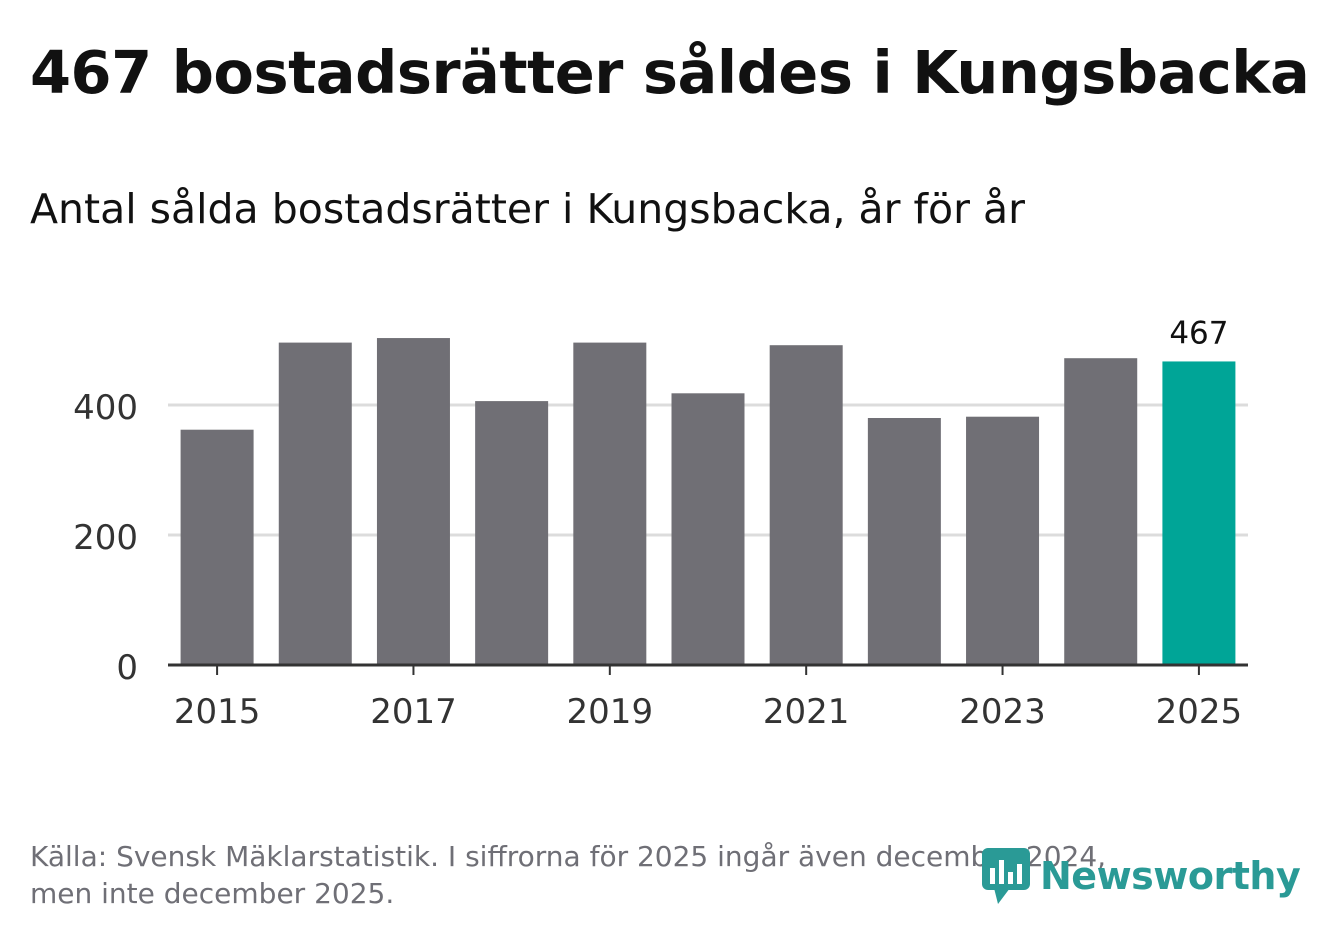  What do you see at coordinates (610, 712) in the screenshot?
I see `x-tick-label-2019: 2019` at bounding box center [610, 712].